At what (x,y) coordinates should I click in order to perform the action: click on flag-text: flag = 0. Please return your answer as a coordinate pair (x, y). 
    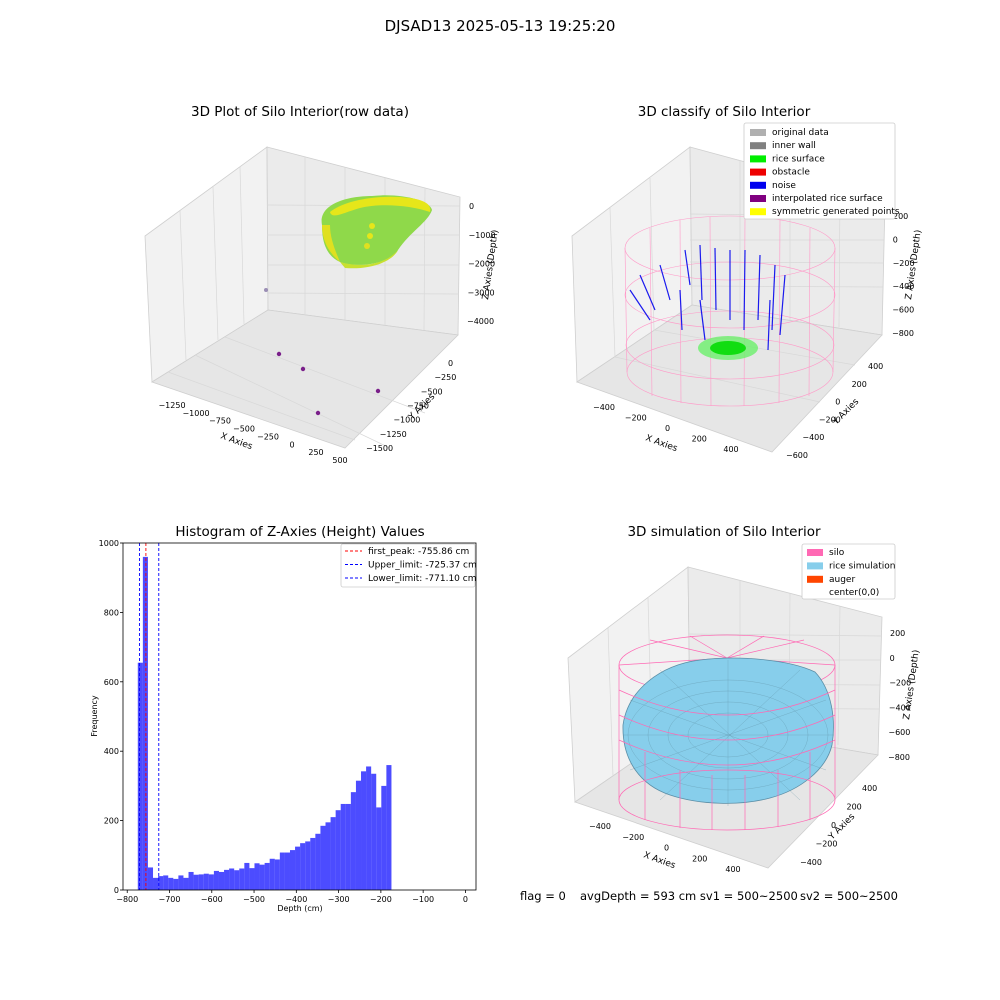
    Looking at the image, I should click on (543, 896).